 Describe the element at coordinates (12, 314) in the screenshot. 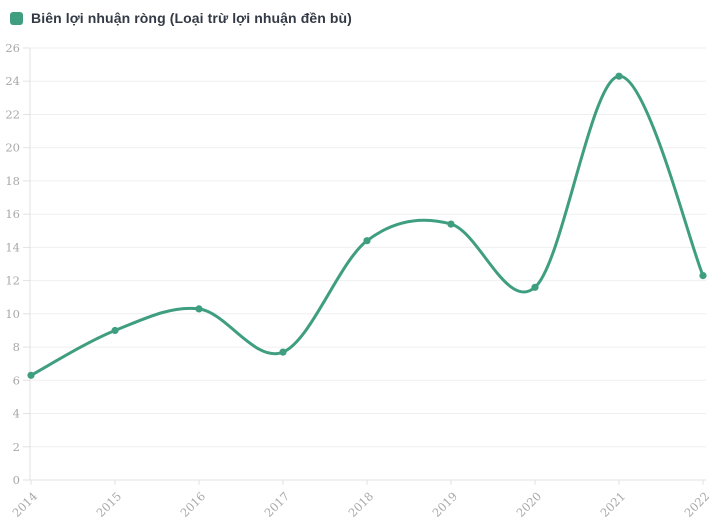

I see `y-axis-label-10: 10` at that location.